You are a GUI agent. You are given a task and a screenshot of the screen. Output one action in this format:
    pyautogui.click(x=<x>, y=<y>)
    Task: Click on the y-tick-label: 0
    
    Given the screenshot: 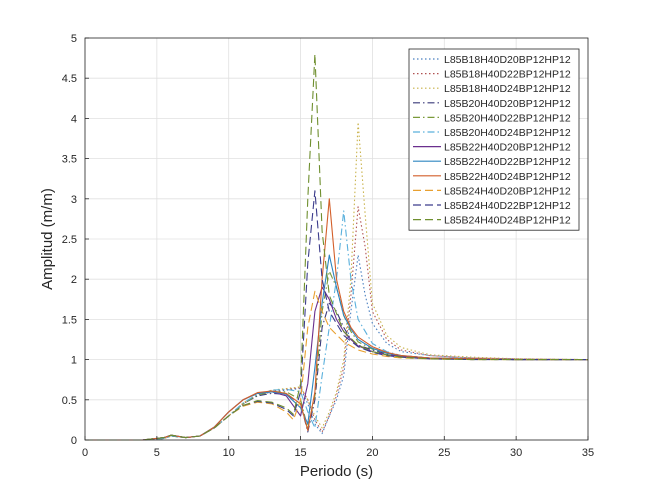 What is the action you would take?
    pyautogui.click(x=74, y=441)
    